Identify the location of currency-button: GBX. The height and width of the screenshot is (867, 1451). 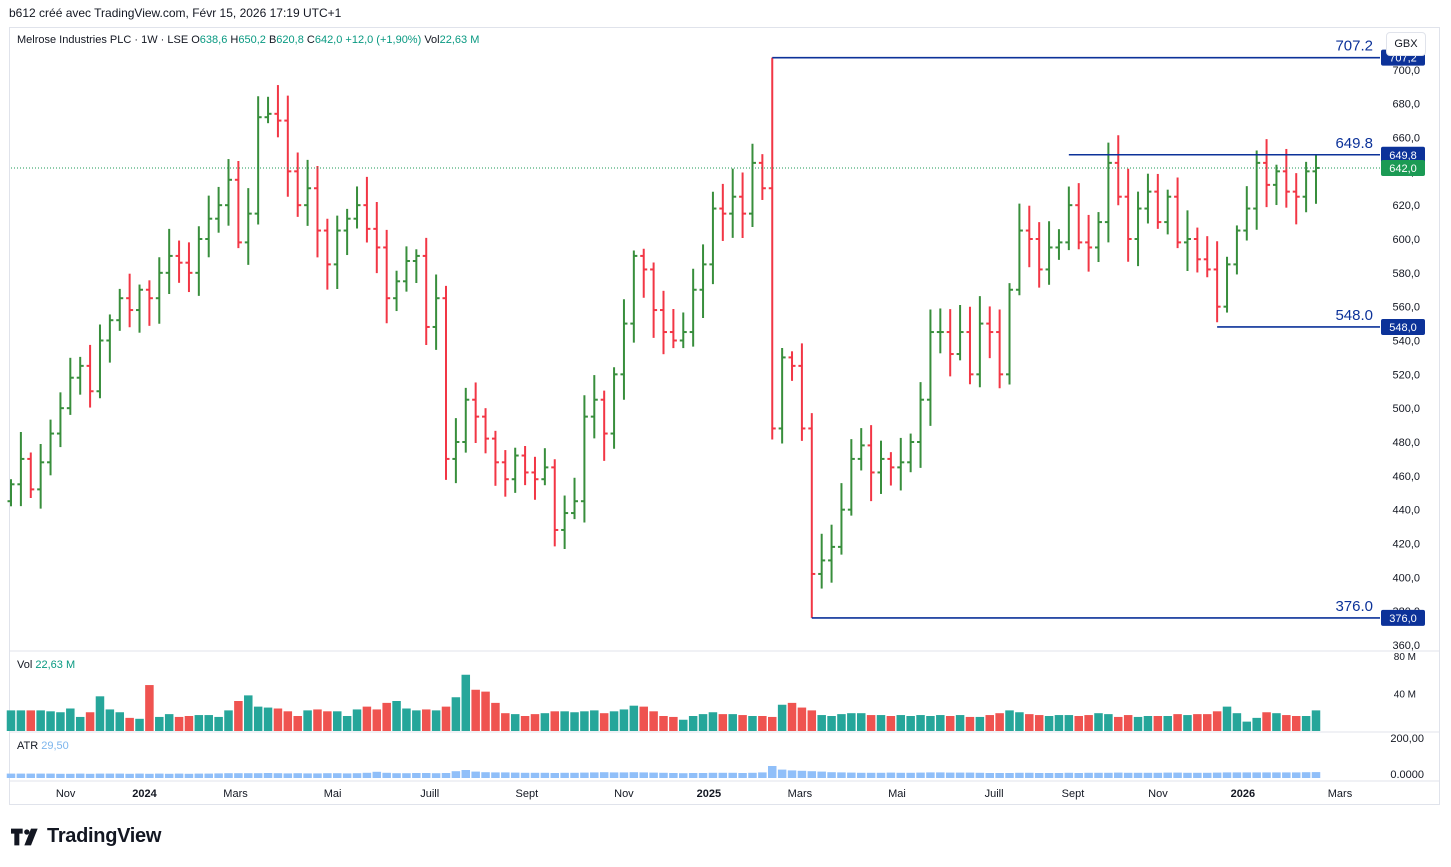
(1406, 44).